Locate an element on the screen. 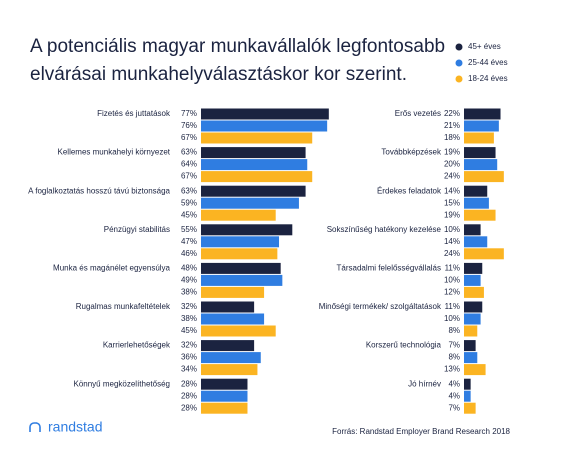 This screenshot has width=580, height=455. value-label: 21% is located at coordinates (452, 125).